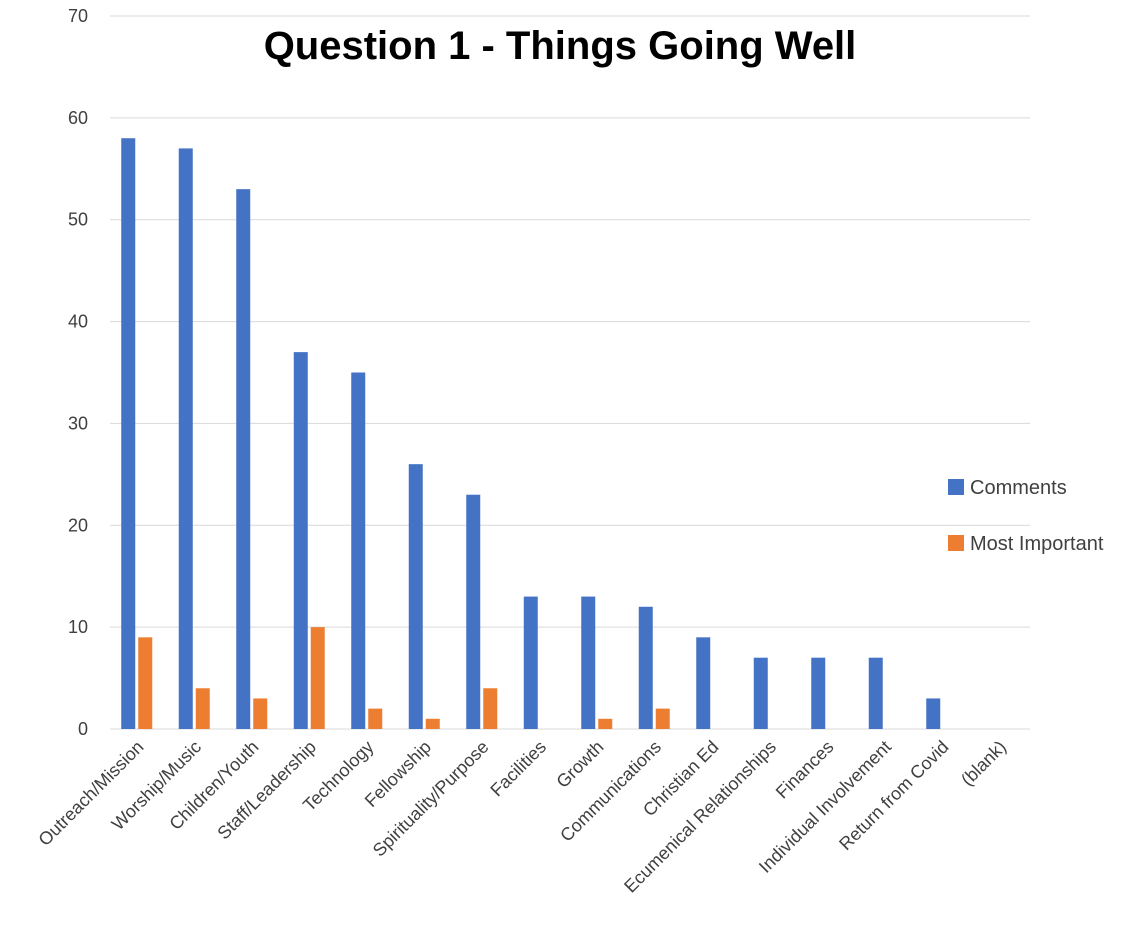  What do you see at coordinates (78, 525) in the screenshot?
I see `y-tick-label: 20` at bounding box center [78, 525].